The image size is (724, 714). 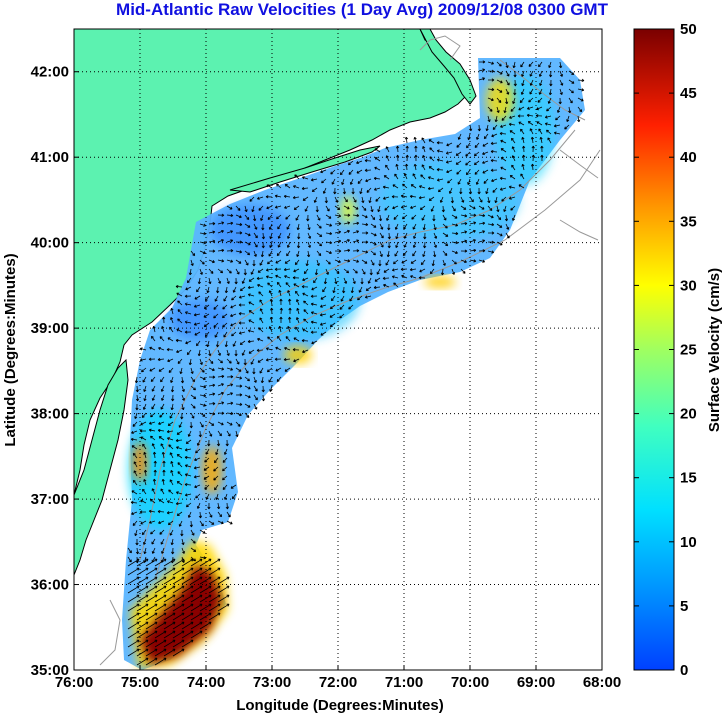 What do you see at coordinates (50, 414) in the screenshot?
I see `y-tick-label: 38:00` at bounding box center [50, 414].